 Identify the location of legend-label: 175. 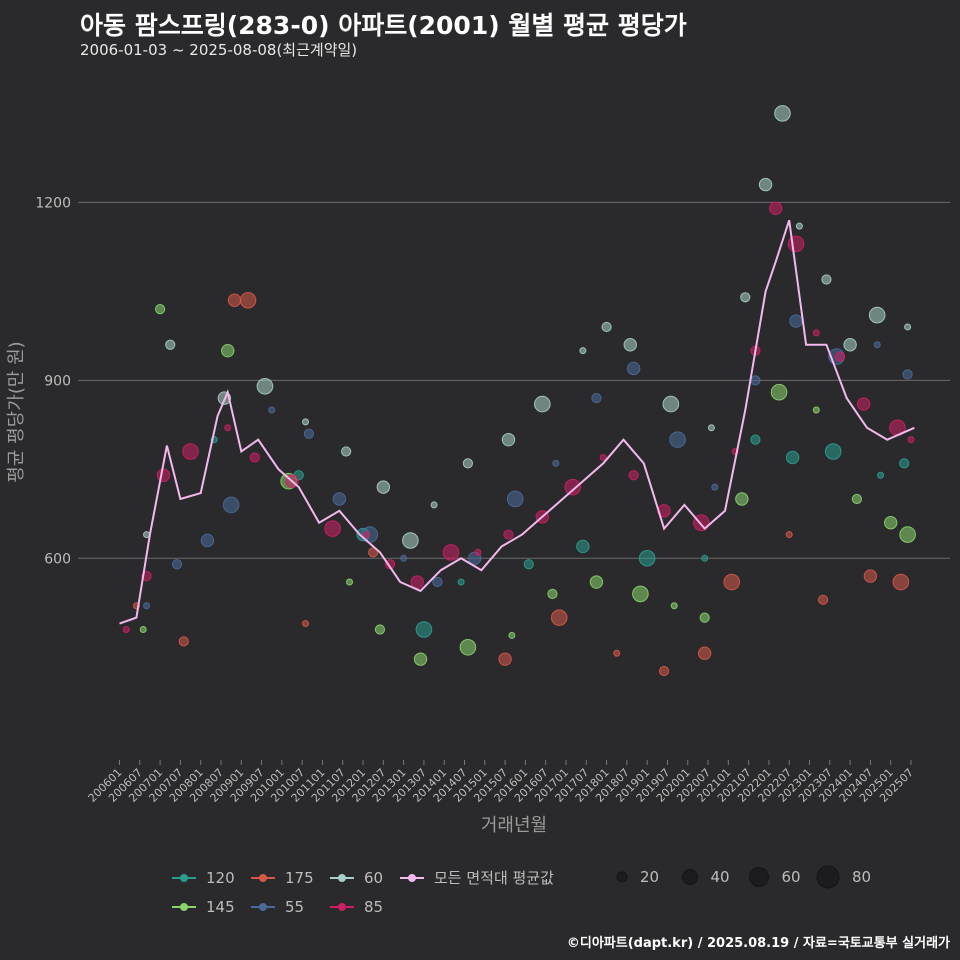
(299, 878).